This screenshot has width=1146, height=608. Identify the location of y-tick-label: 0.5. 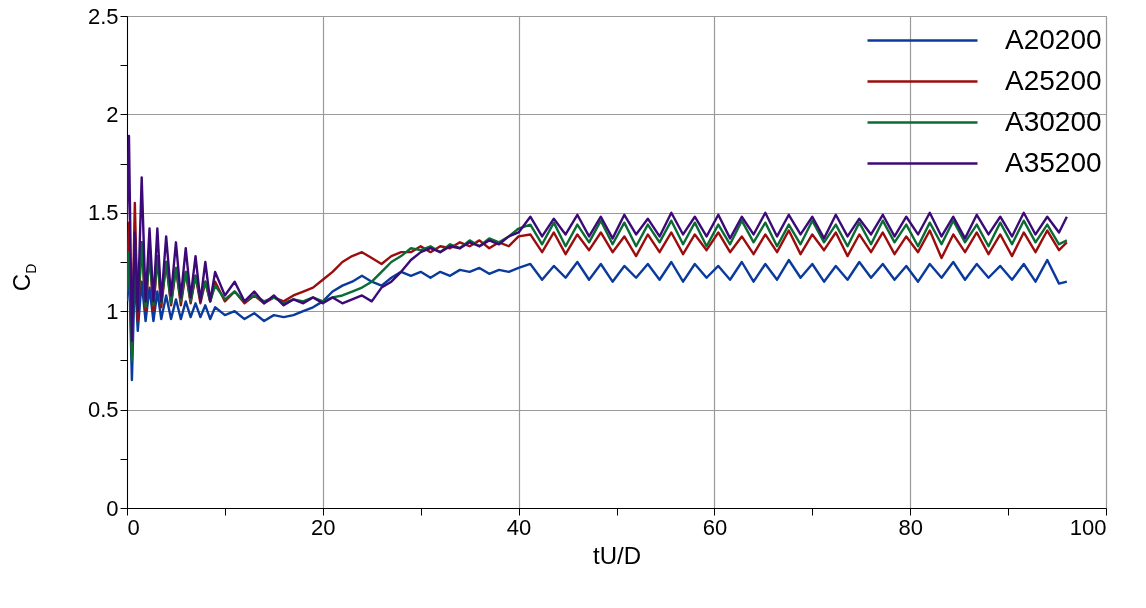
(103, 410).